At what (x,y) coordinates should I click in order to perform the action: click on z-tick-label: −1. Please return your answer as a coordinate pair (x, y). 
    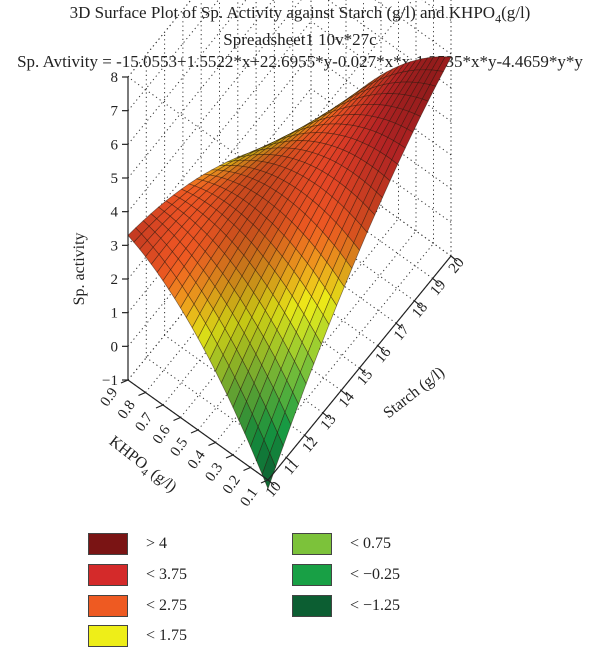
    Looking at the image, I should click on (110, 381).